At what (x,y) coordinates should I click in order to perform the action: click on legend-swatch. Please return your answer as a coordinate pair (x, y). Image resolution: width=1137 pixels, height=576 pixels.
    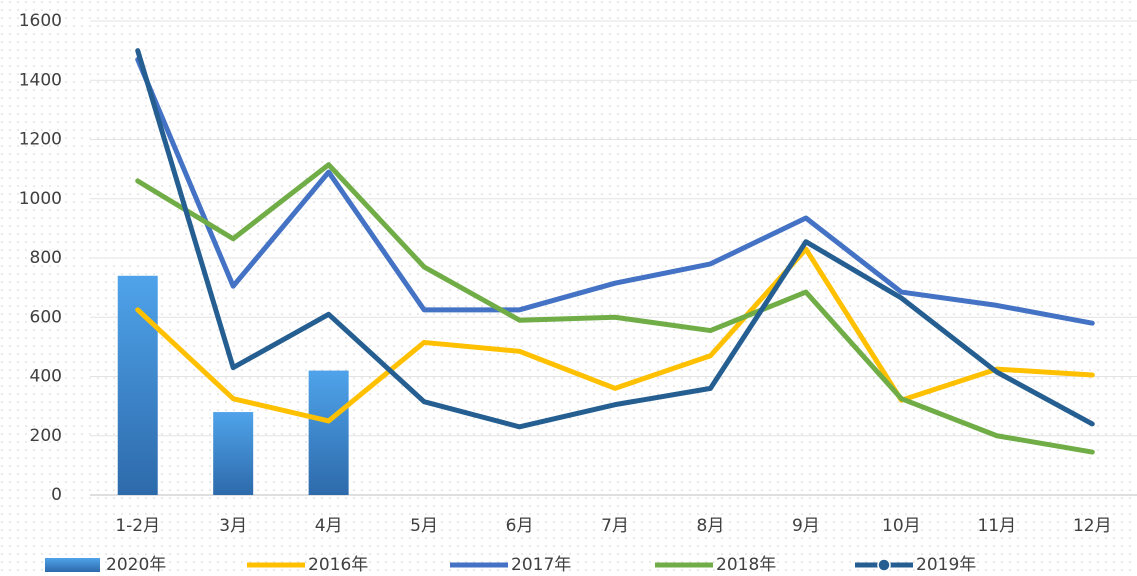
    Looking at the image, I should click on (72, 565).